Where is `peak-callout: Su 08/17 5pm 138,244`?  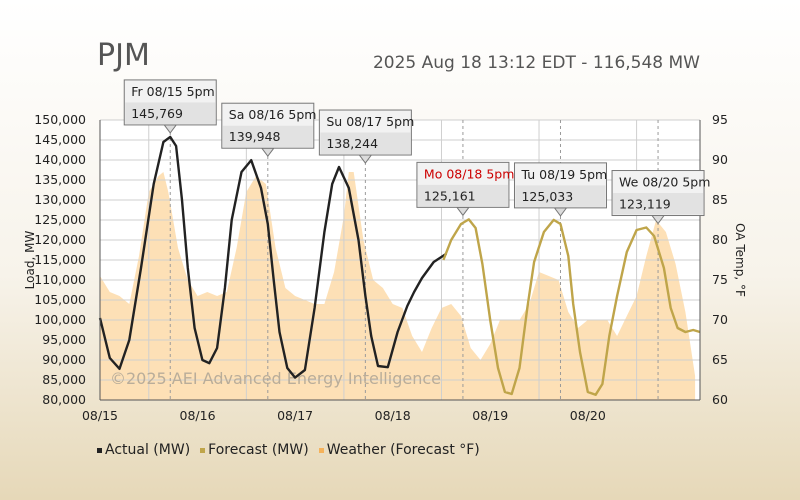
peak-callout: Su 08/17 5pm 138,244 is located at coordinates (366, 136).